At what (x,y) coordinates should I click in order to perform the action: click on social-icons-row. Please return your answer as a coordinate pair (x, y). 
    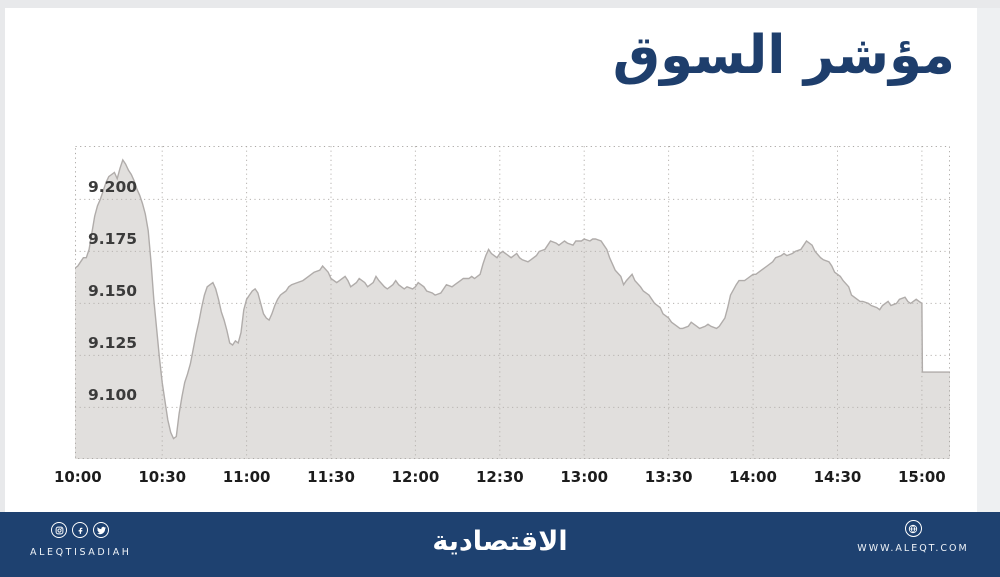
    Looking at the image, I should click on (80, 531).